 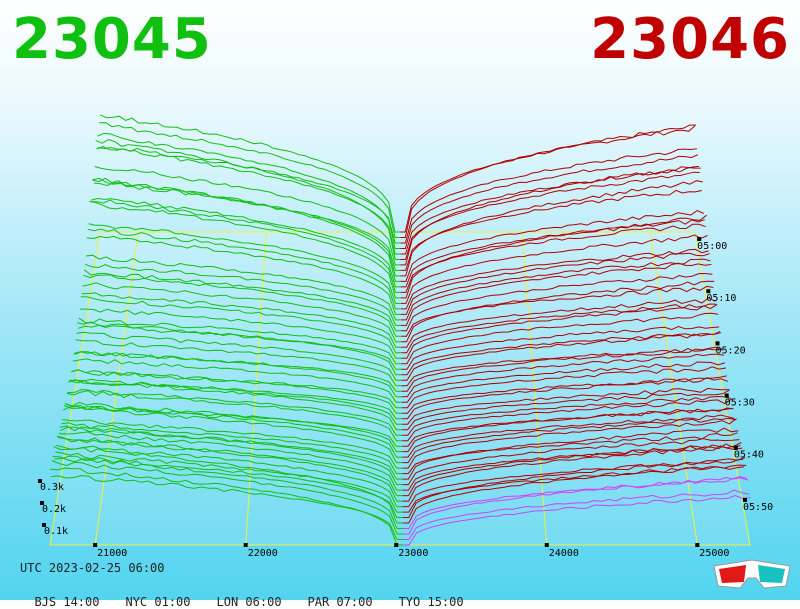 What do you see at coordinates (53, 508) in the screenshot?
I see `volume-axis: 0.3k 0.2k 0.1k` at bounding box center [53, 508].